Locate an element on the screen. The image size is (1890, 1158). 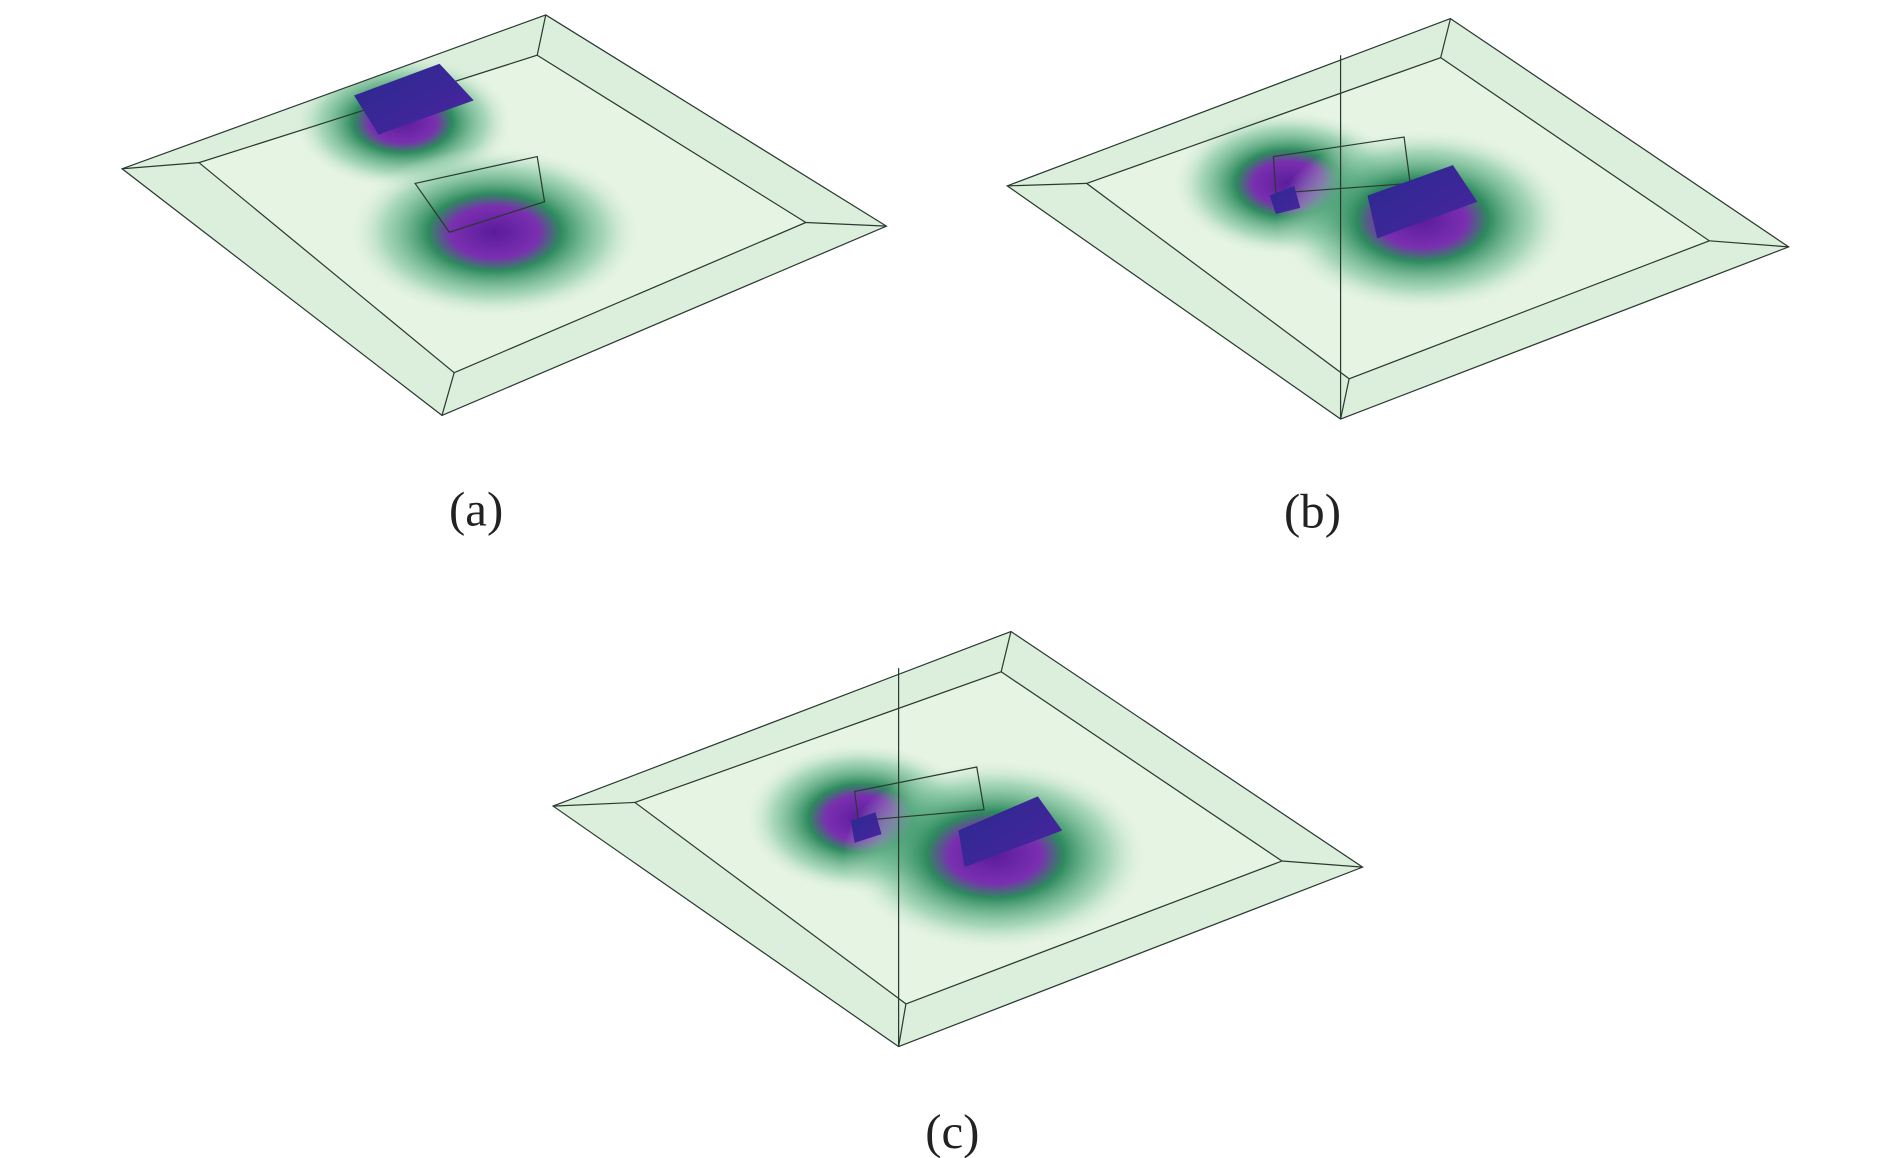
panel-label: (b) is located at coordinates (1312, 511).